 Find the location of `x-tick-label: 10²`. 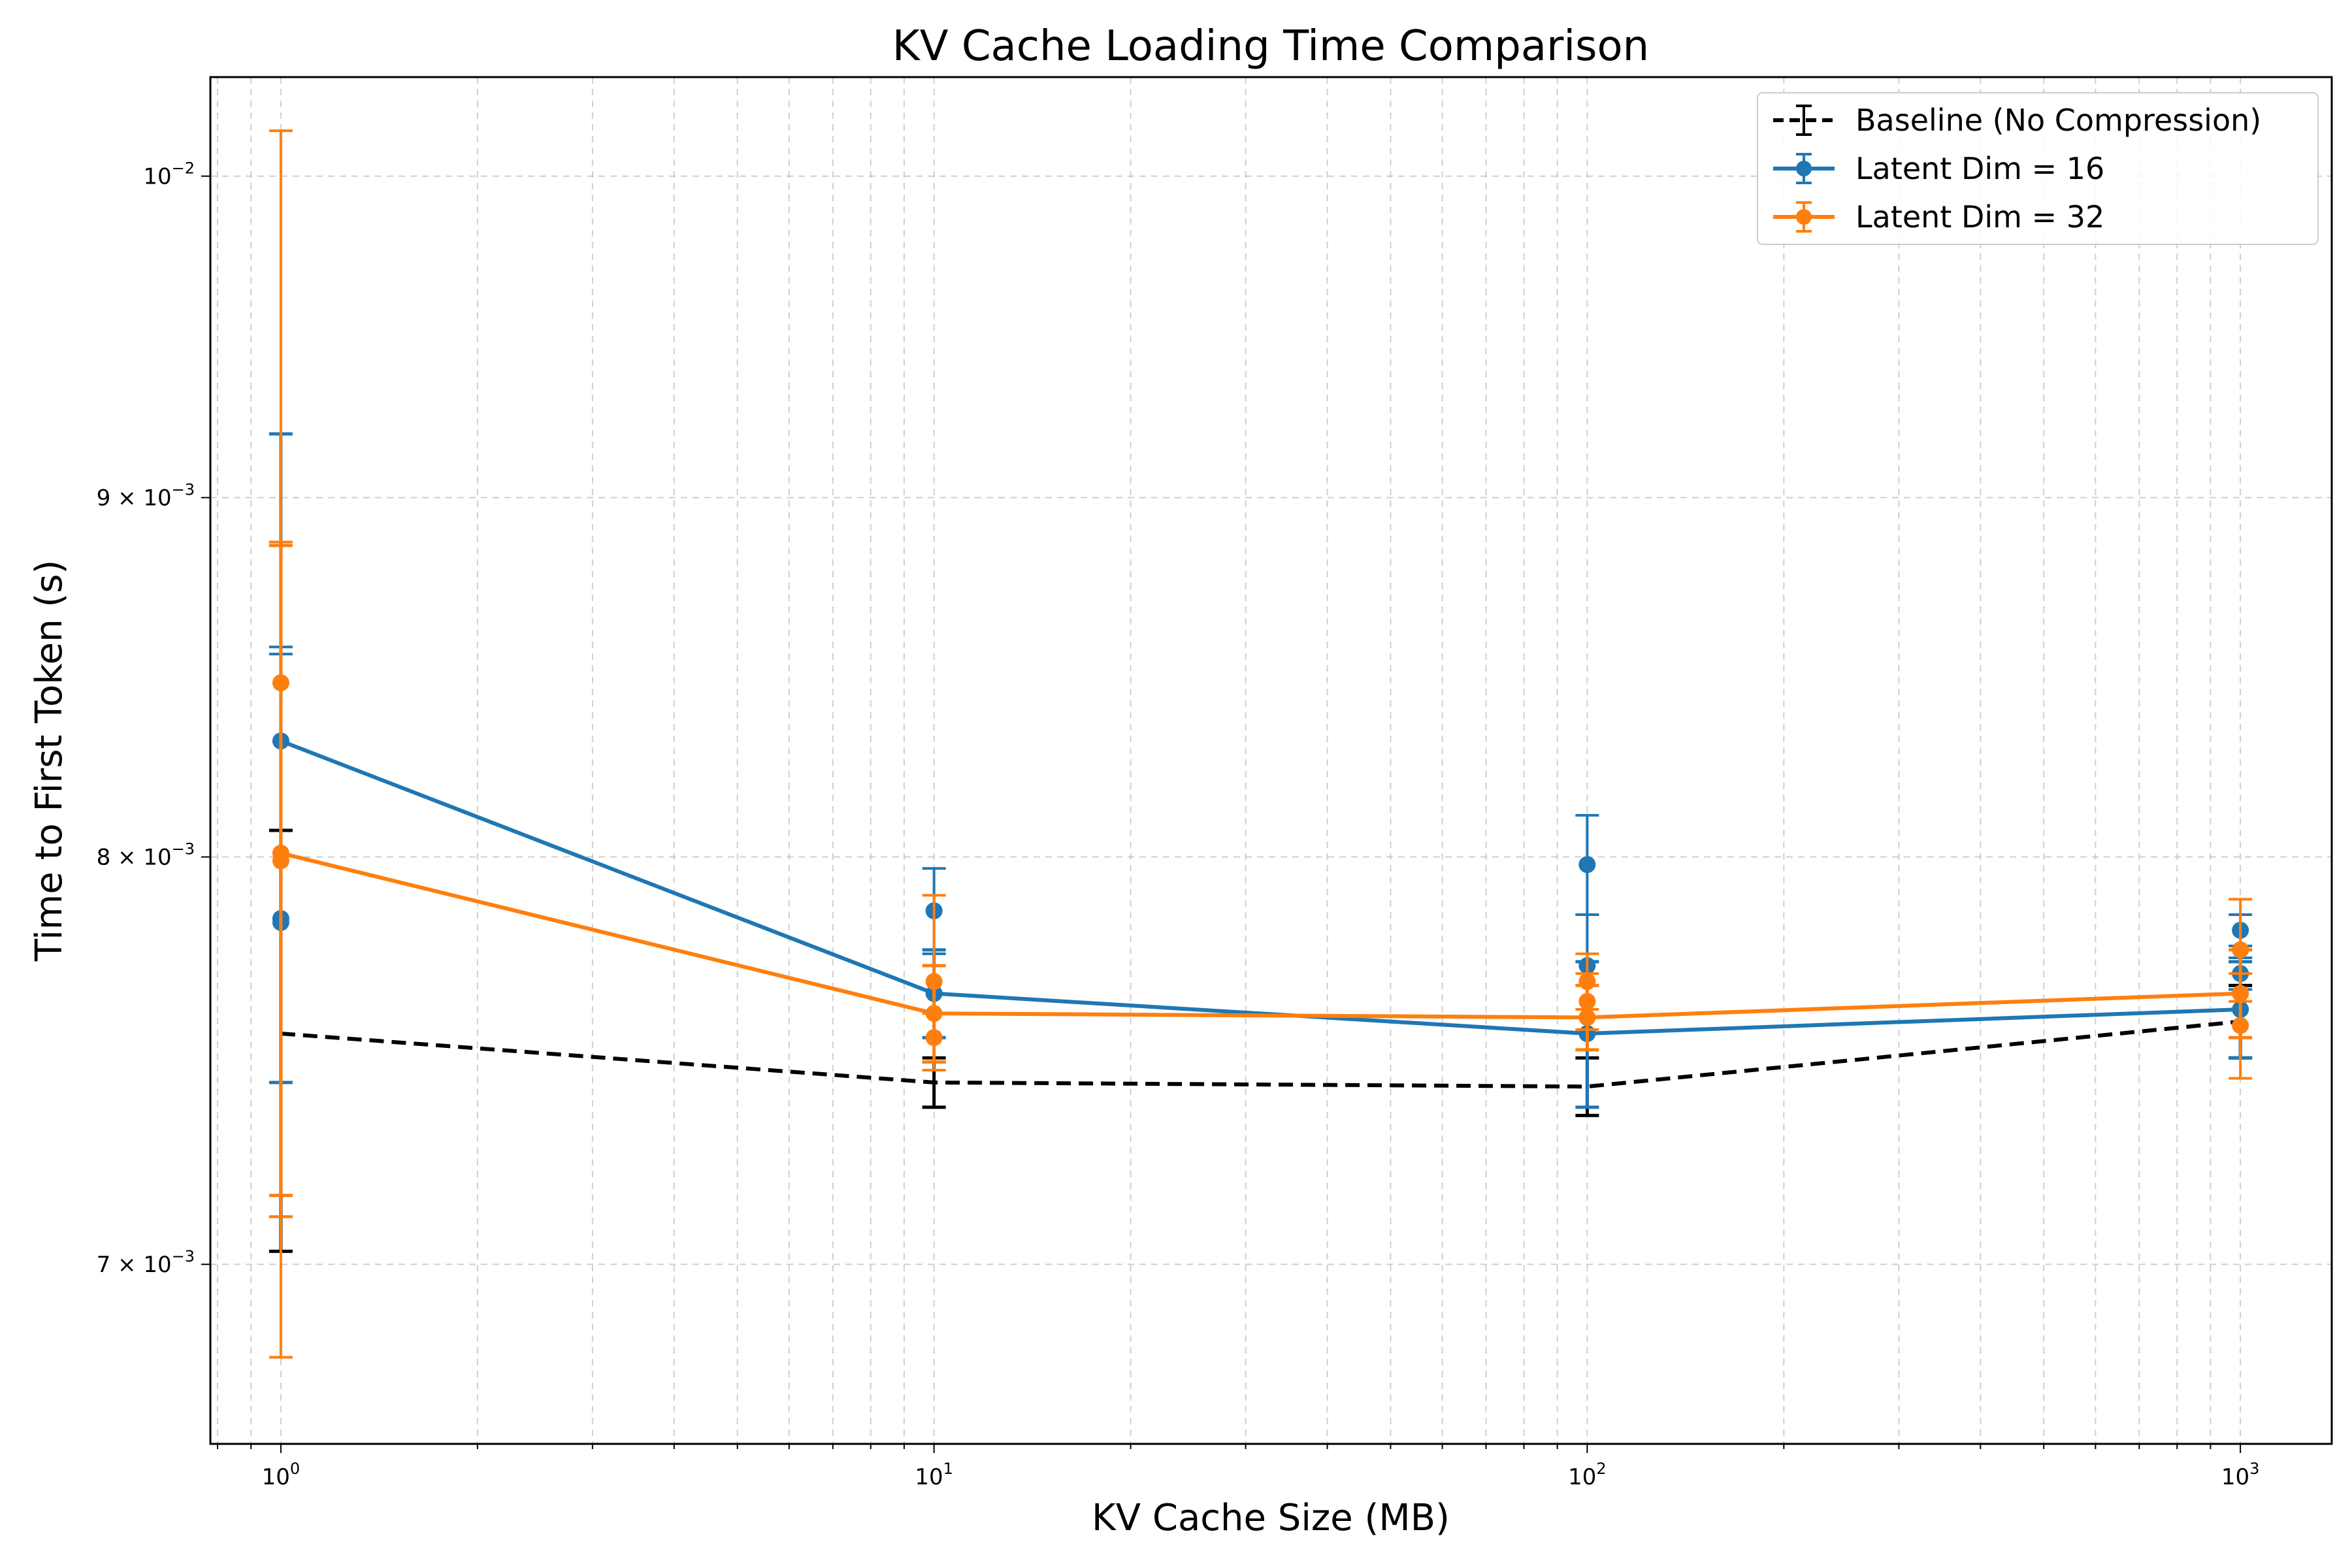

x-tick-label: 10² is located at coordinates (1587, 1475).